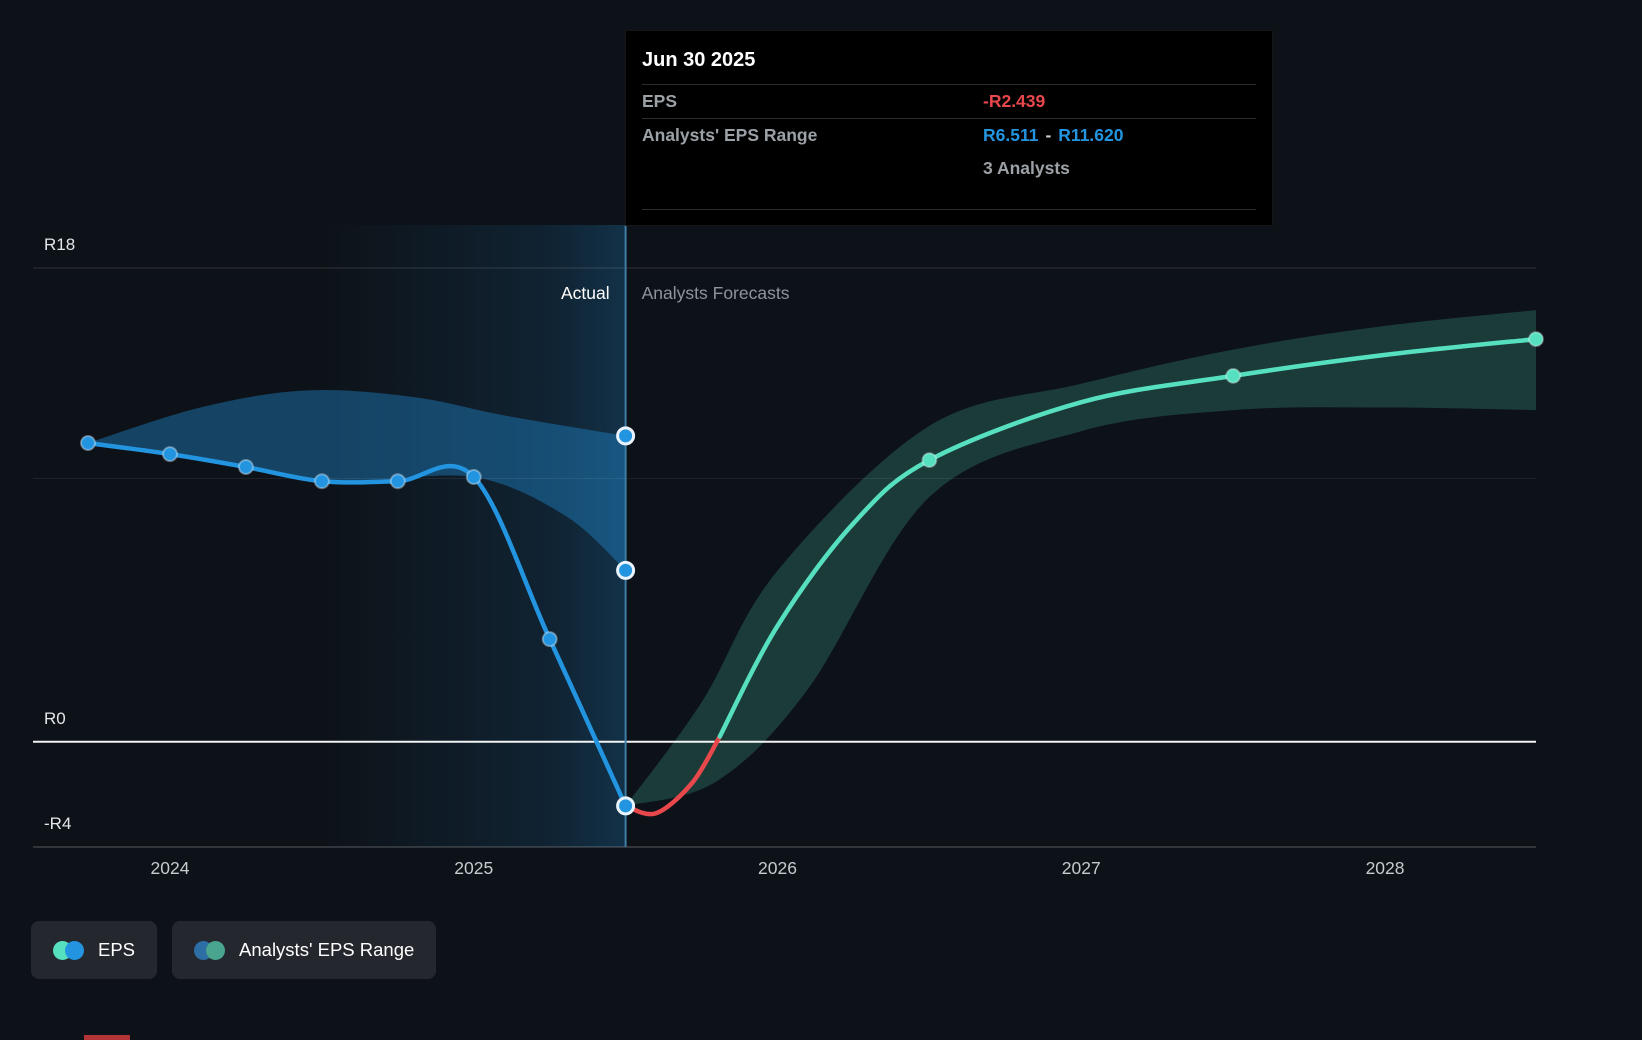 This screenshot has width=1642, height=1040. I want to click on y-axis-label--R4: -R4, so click(58, 823).